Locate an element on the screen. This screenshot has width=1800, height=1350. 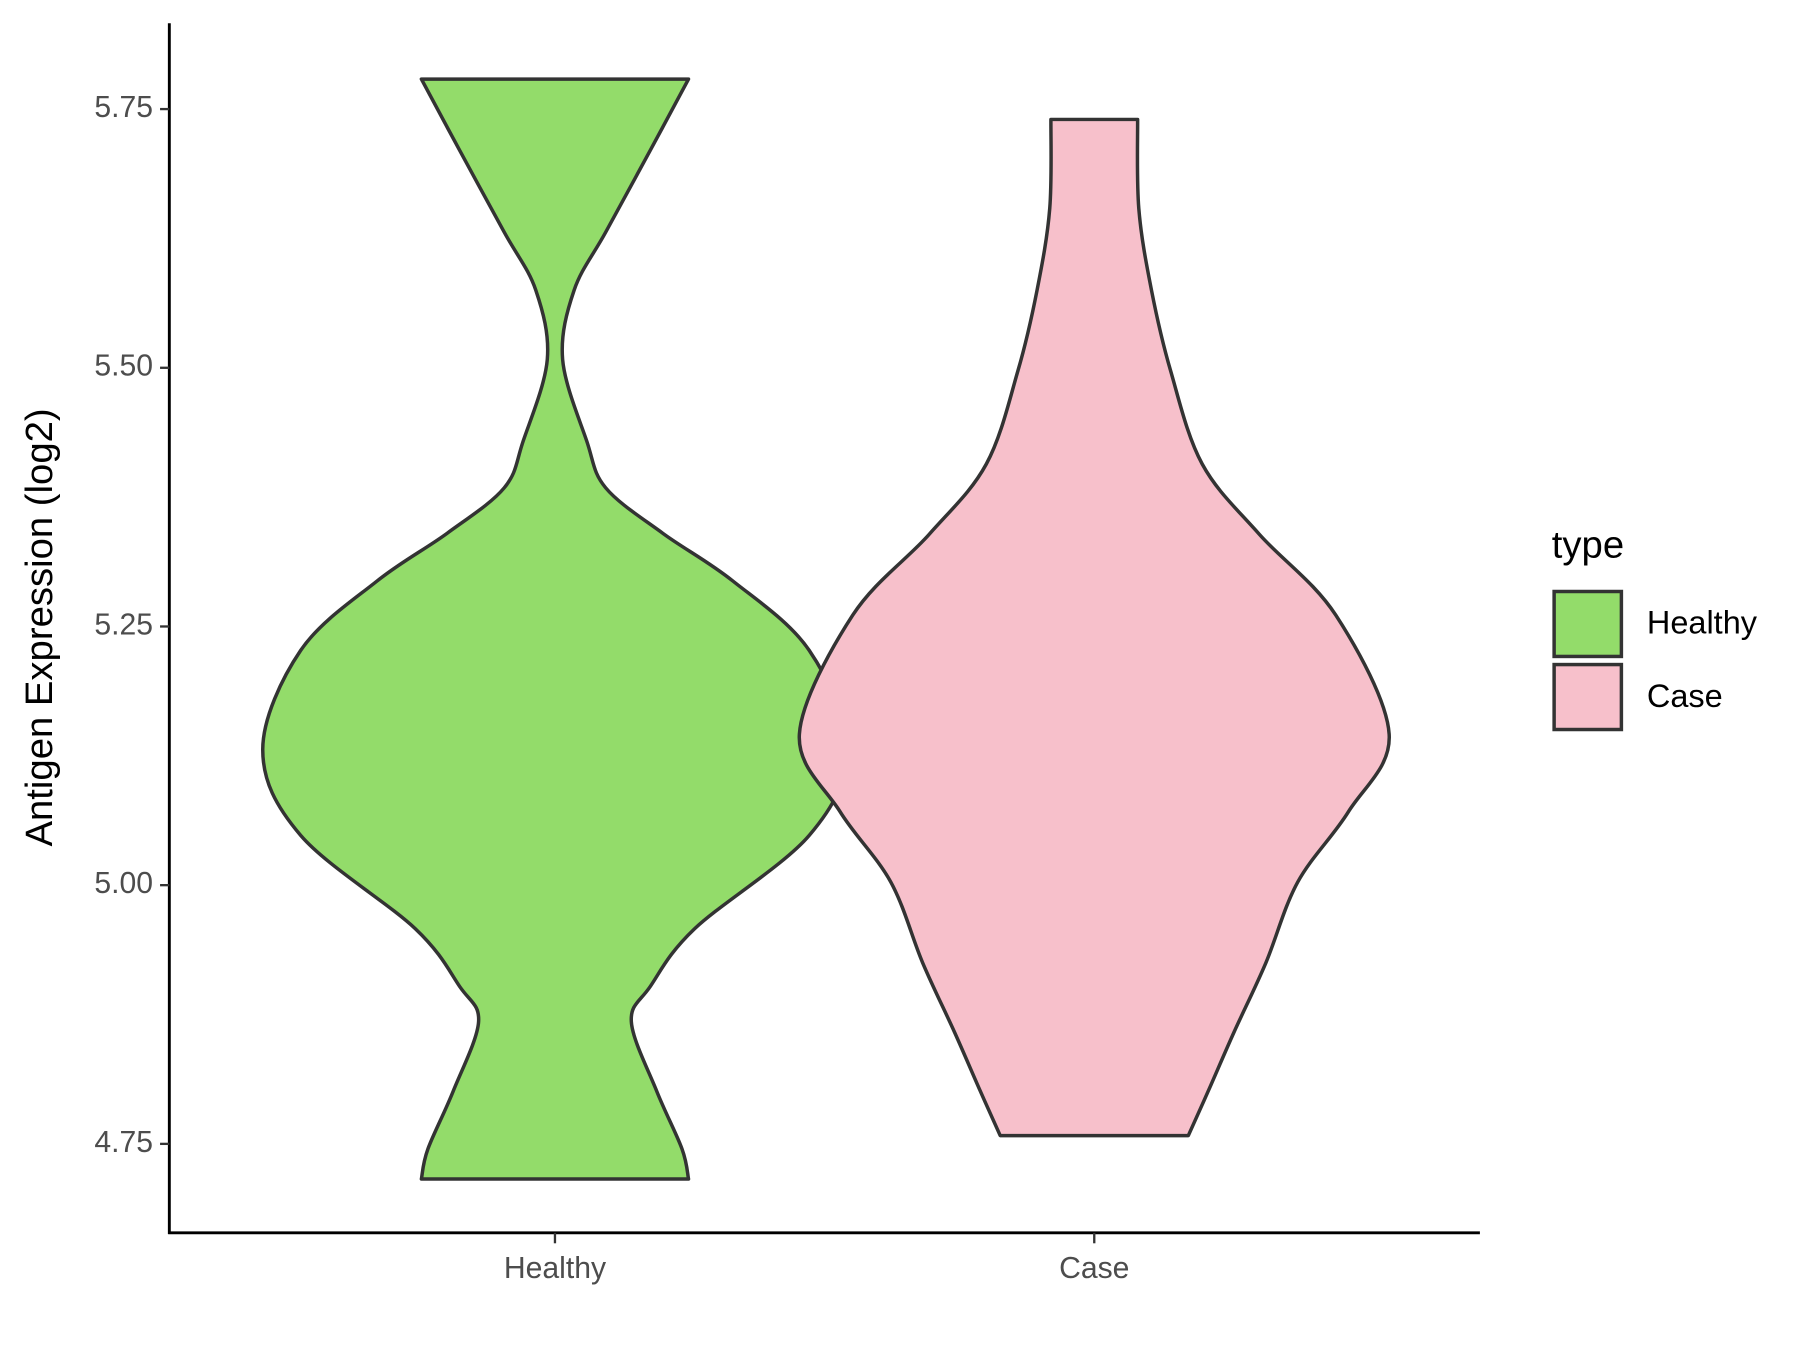
x-tick-label: Case is located at coordinates (1094, 1268).